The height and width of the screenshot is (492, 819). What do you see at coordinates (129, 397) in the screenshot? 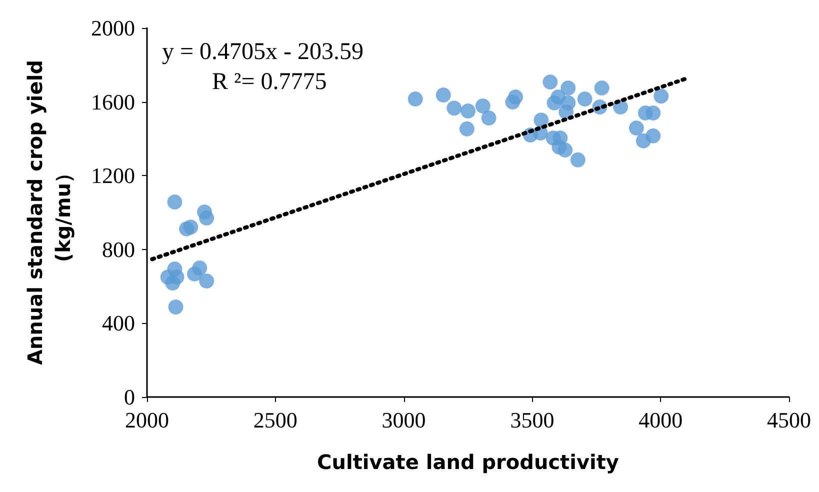
I see `y-tick-label: 0` at bounding box center [129, 397].